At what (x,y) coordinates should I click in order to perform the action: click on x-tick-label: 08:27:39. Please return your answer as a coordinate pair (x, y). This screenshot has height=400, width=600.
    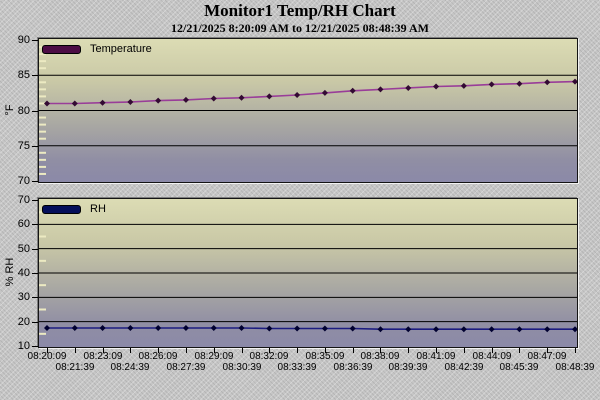
    Looking at the image, I should click on (186, 367).